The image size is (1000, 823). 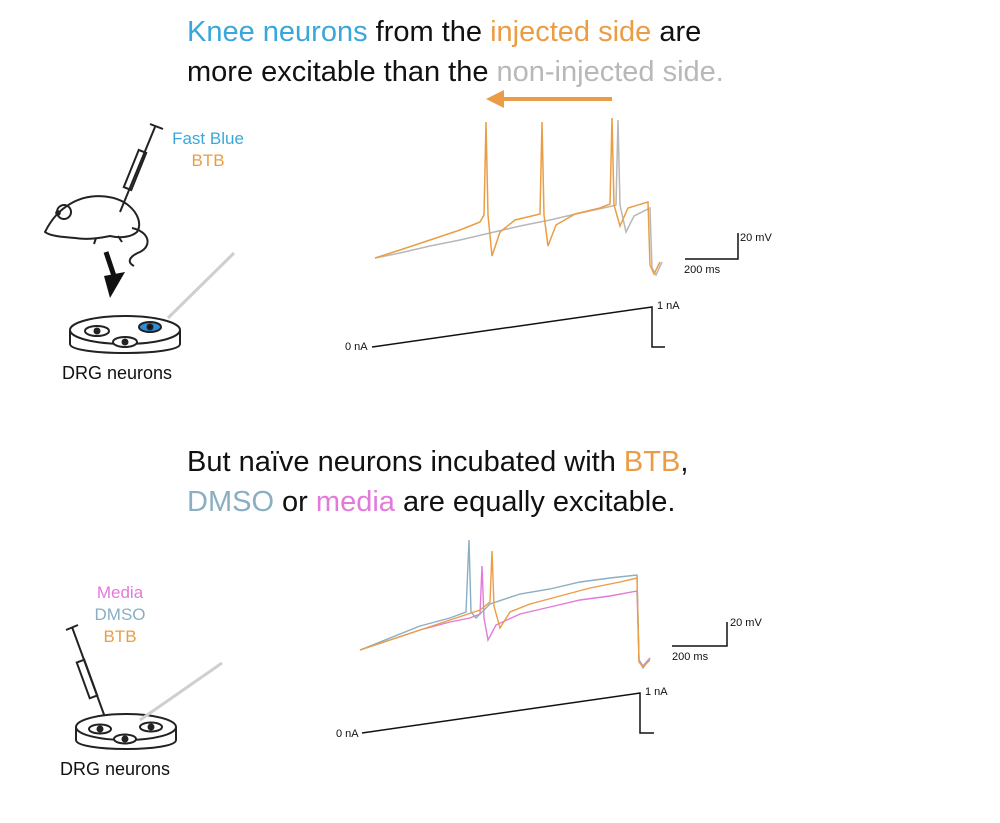 I want to click on dmso-text: DMSO, so click(x=230, y=502).